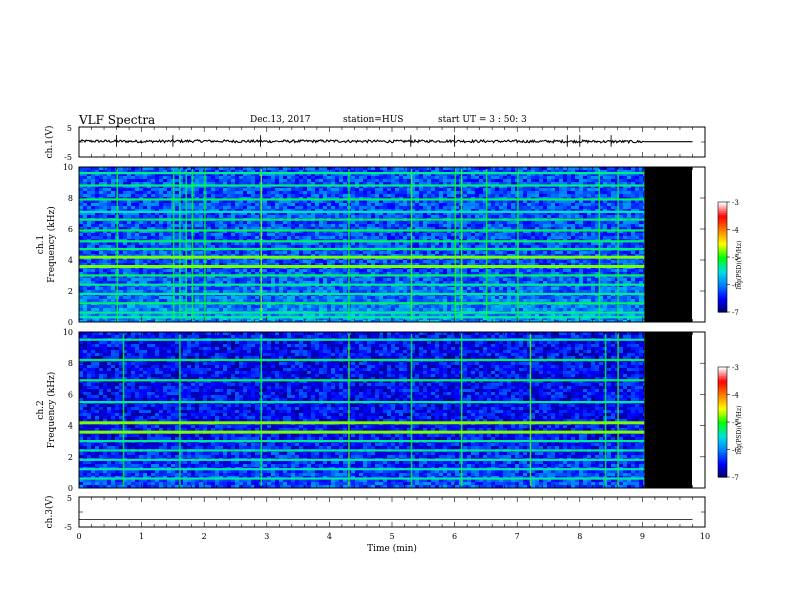 The width and height of the screenshot is (792, 612). What do you see at coordinates (70, 229) in the screenshot?
I see `y-tick-label: 6` at bounding box center [70, 229].